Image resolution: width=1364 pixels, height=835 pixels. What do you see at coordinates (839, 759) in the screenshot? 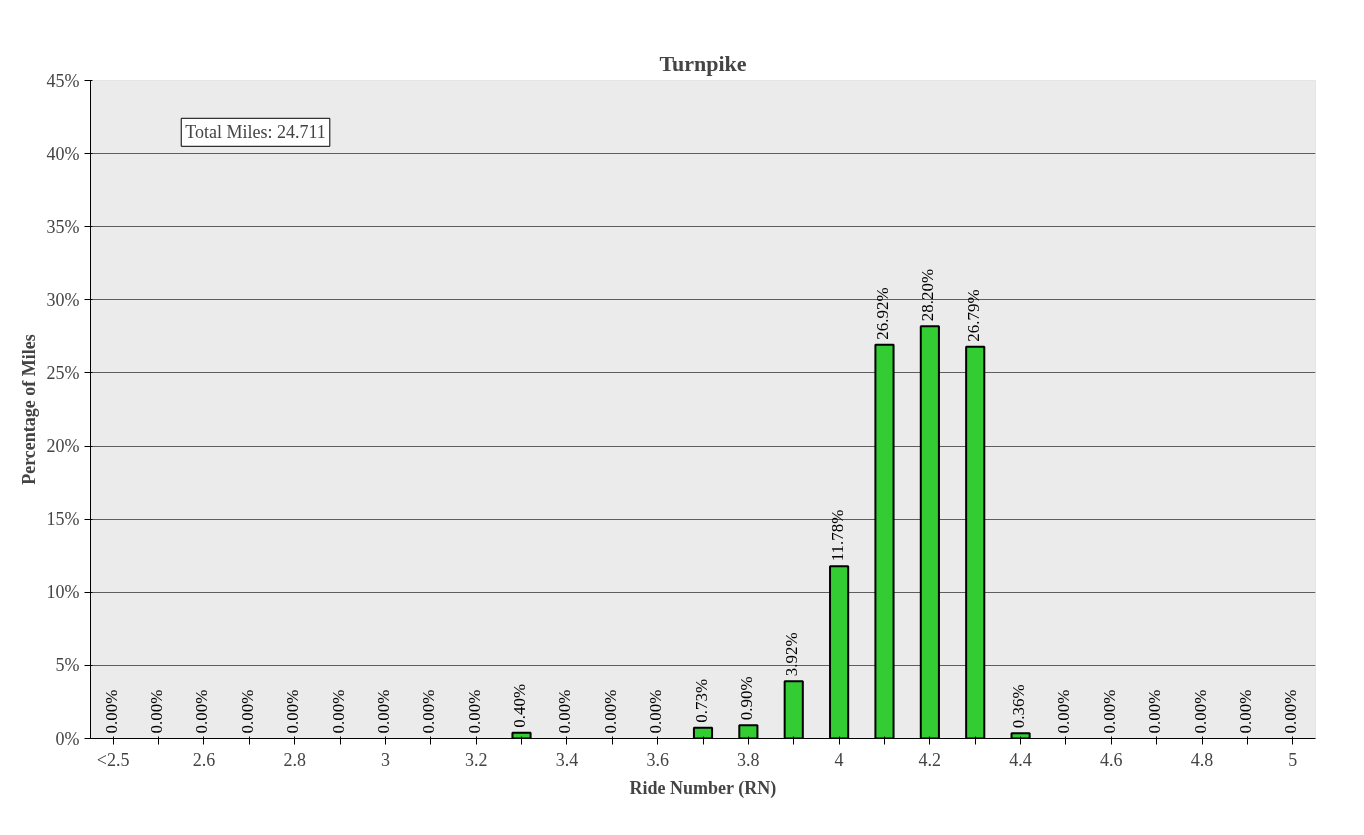
I see `x-tick-label: 4` at bounding box center [839, 759].